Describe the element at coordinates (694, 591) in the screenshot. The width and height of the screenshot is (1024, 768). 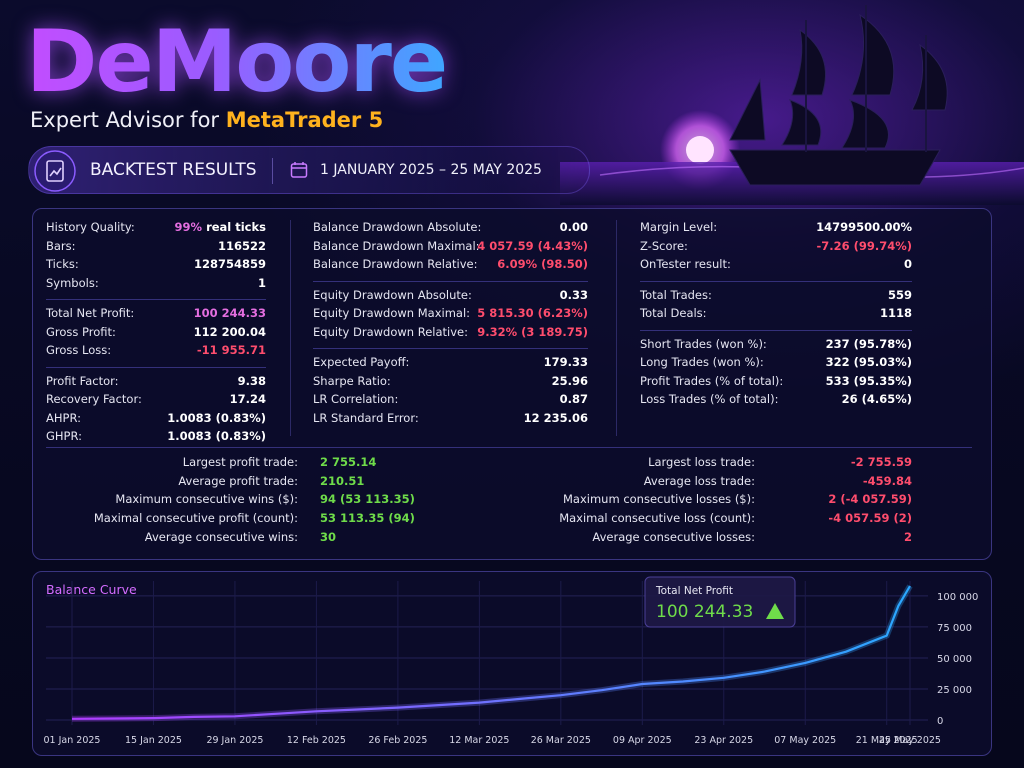
I see `callout-label: Total Net Profit` at that location.